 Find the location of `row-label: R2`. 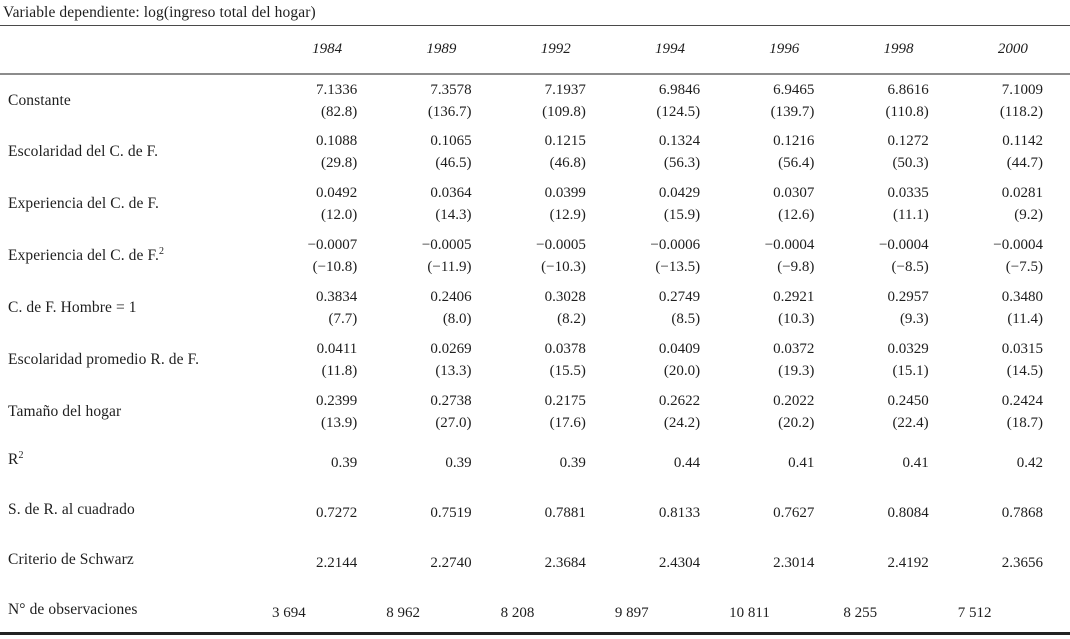

row-label: R2 is located at coordinates (135, 463).